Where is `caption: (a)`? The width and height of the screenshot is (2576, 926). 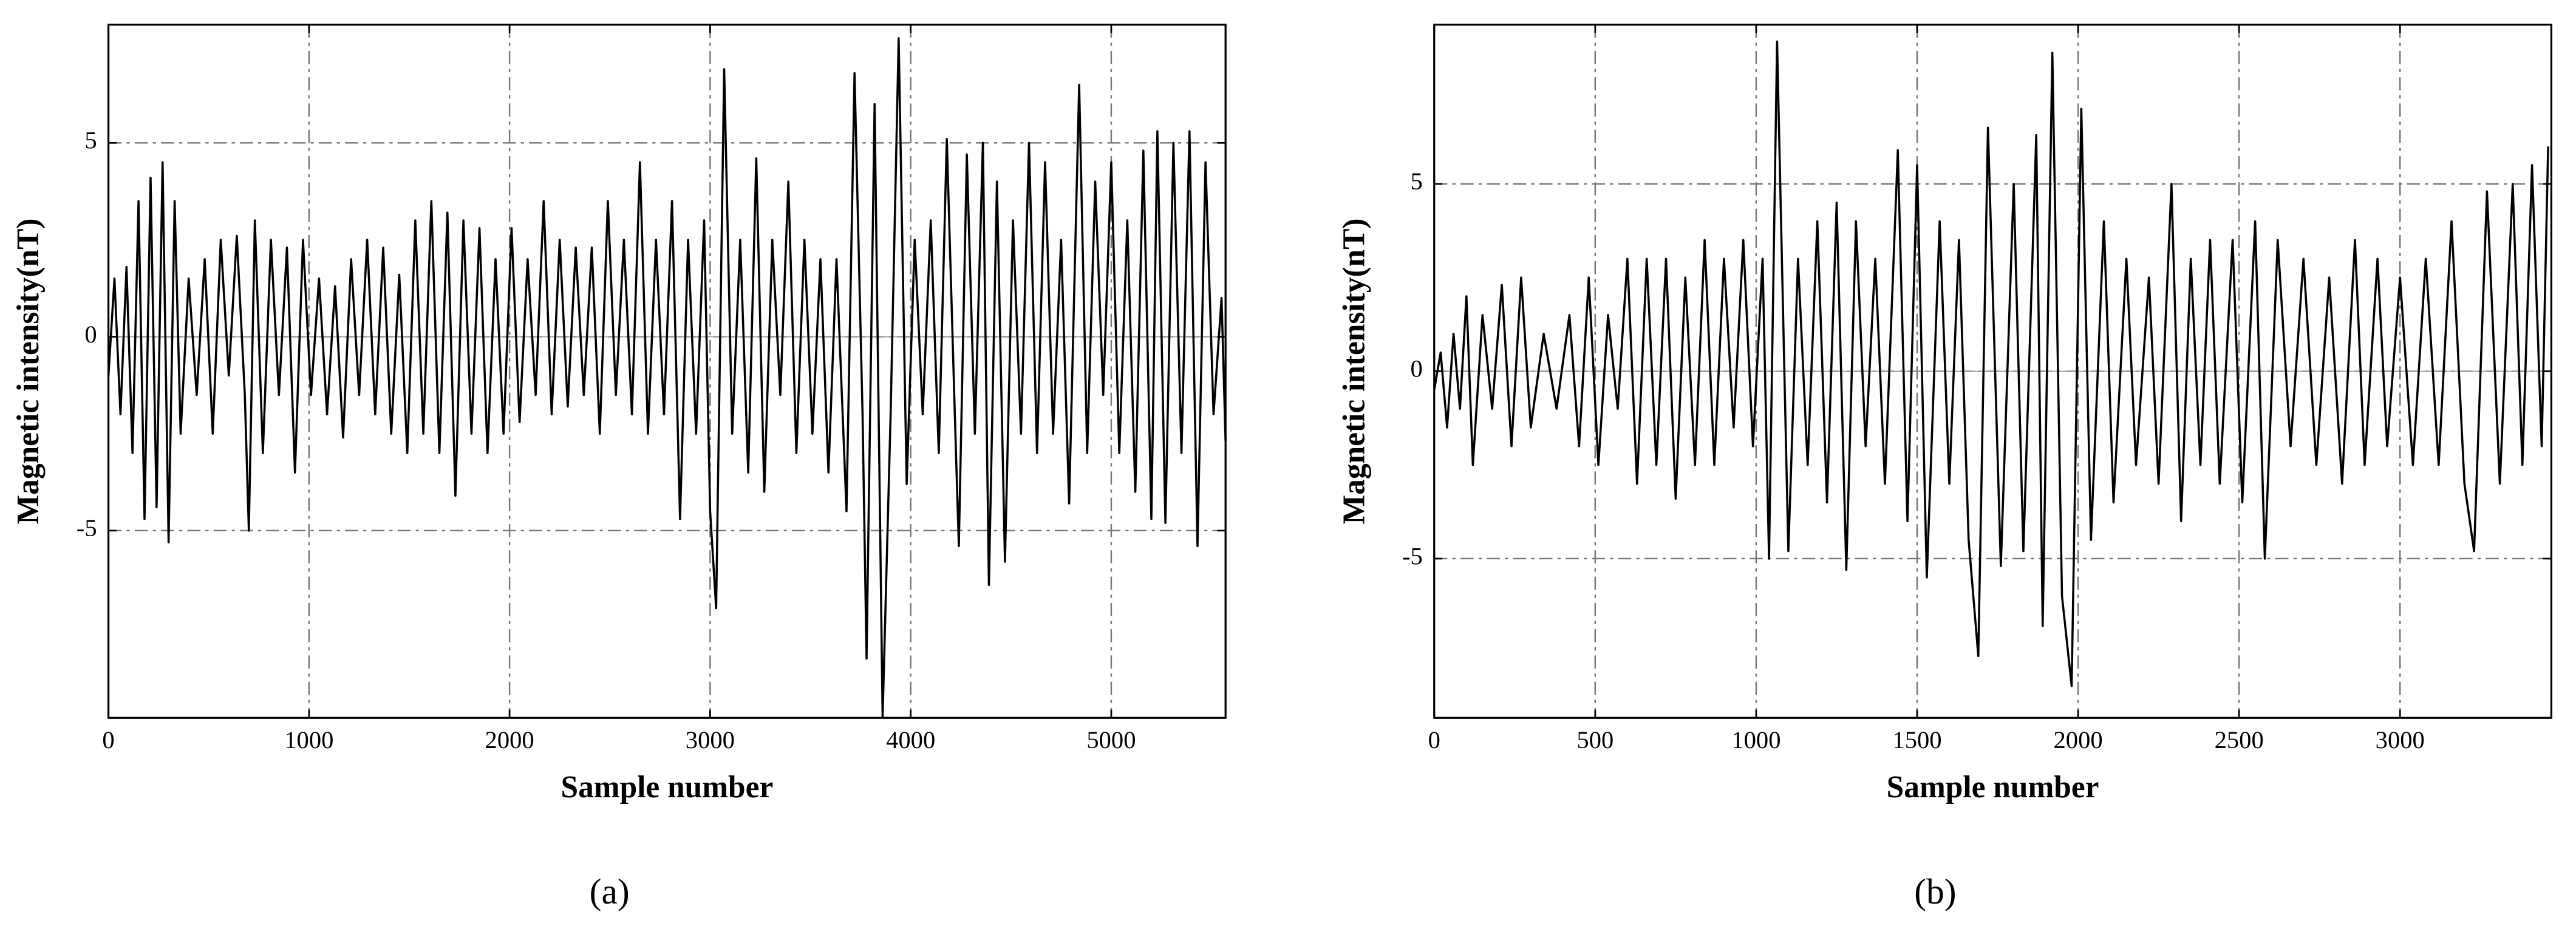 caption: (a) is located at coordinates (610, 891).